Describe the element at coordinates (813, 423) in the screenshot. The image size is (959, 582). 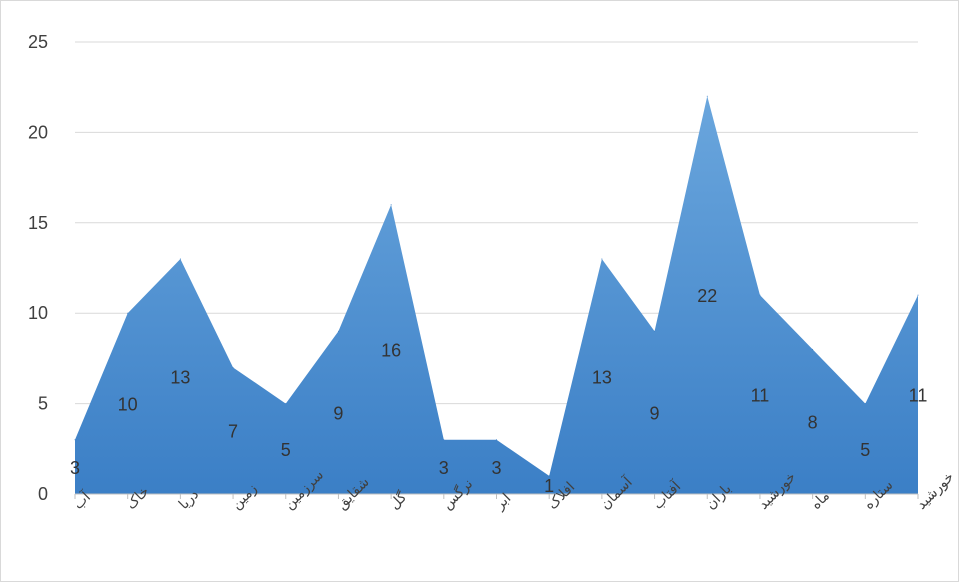
I see `data-label: 8` at that location.